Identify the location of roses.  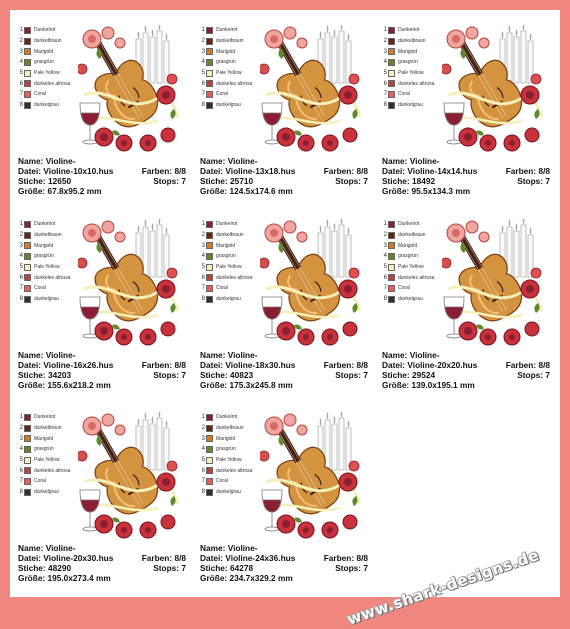
(310, 283).